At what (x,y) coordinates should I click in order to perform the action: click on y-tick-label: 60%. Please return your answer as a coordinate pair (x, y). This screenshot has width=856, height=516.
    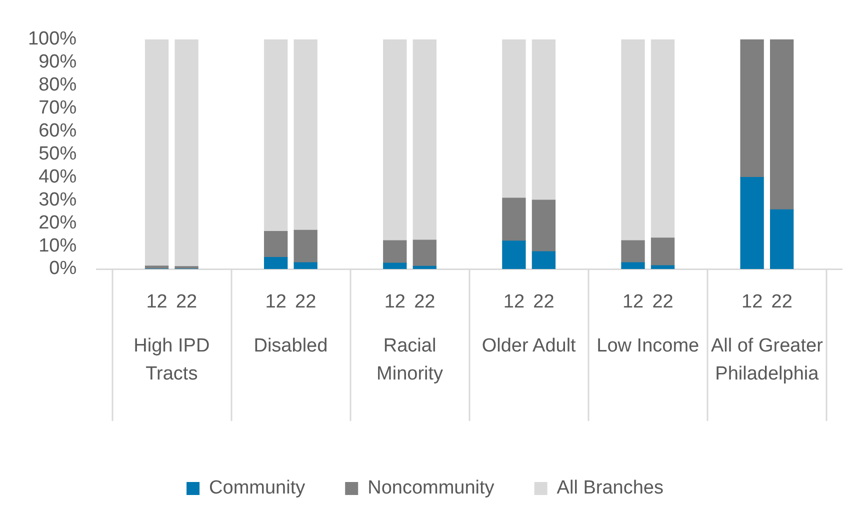
    Looking at the image, I should click on (57, 131).